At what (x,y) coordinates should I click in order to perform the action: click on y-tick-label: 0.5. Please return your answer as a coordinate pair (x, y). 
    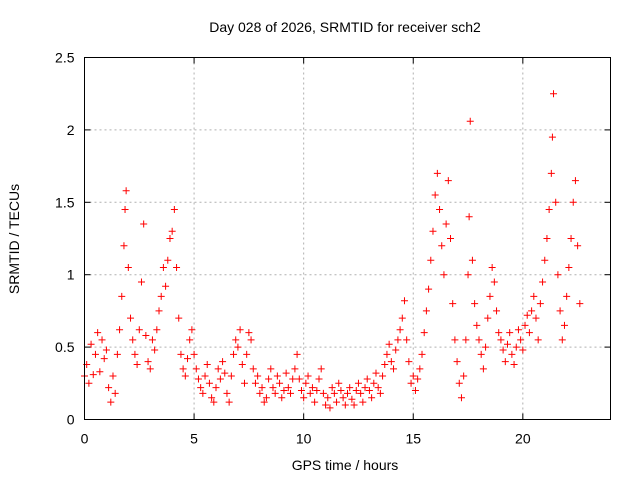
    Looking at the image, I should click on (65, 347).